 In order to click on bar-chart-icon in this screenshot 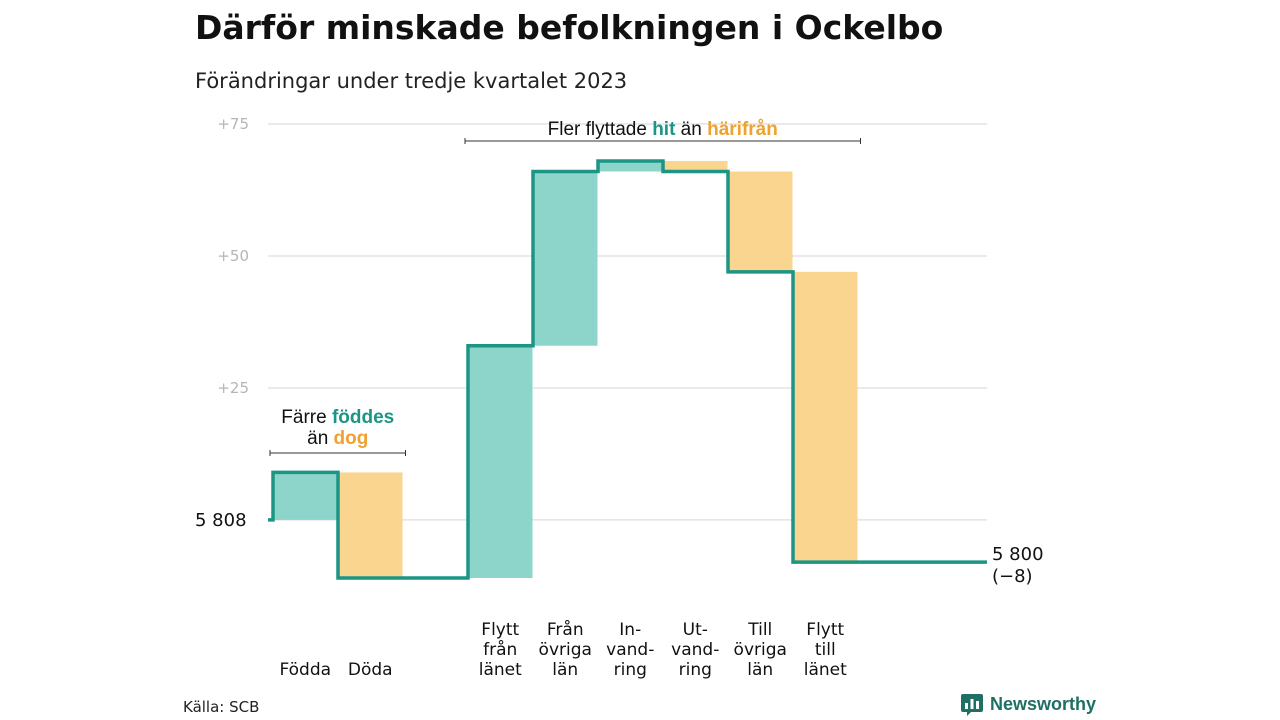, I will do `click(972, 705)`.